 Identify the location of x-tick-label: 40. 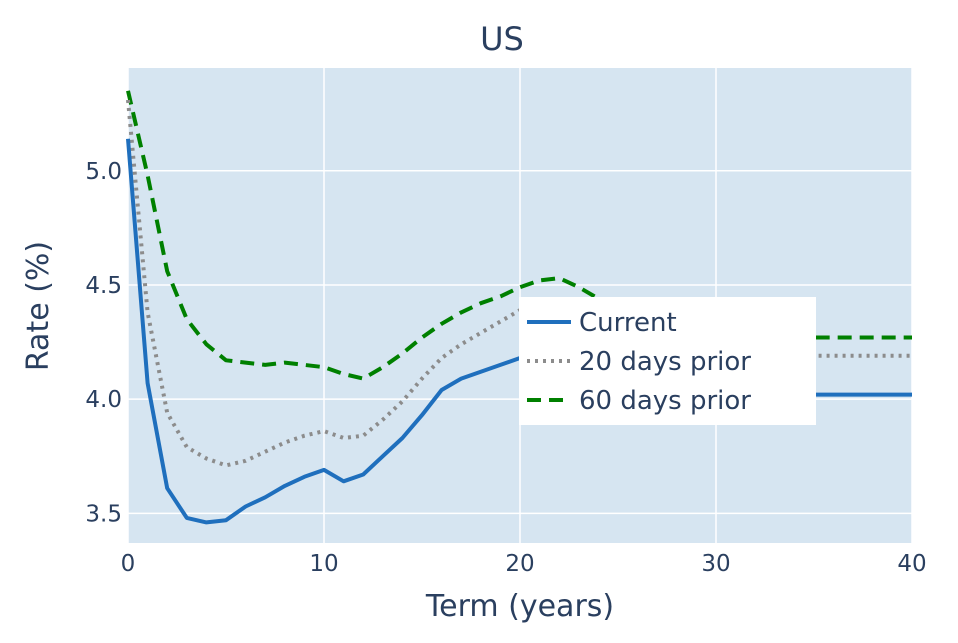
(911, 564).